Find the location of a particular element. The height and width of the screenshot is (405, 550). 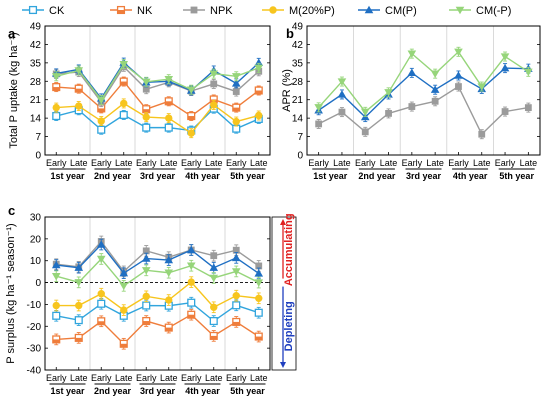

series-mp is located at coordinates (157, 296).